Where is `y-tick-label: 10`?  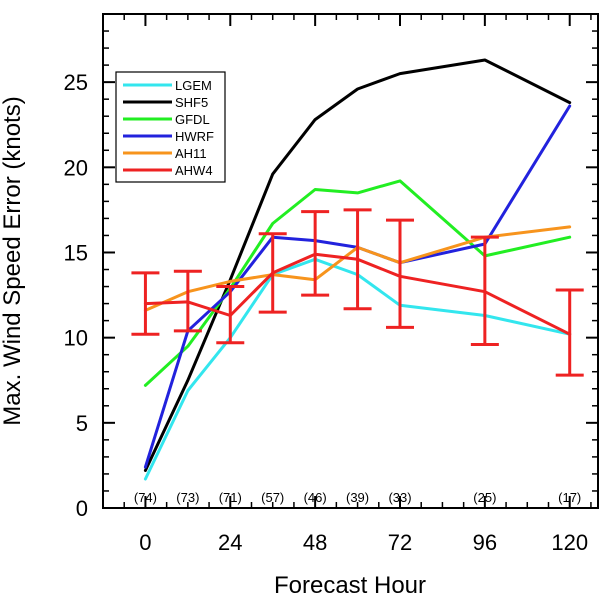
y-tick-label: 10 is located at coordinates (76, 338).